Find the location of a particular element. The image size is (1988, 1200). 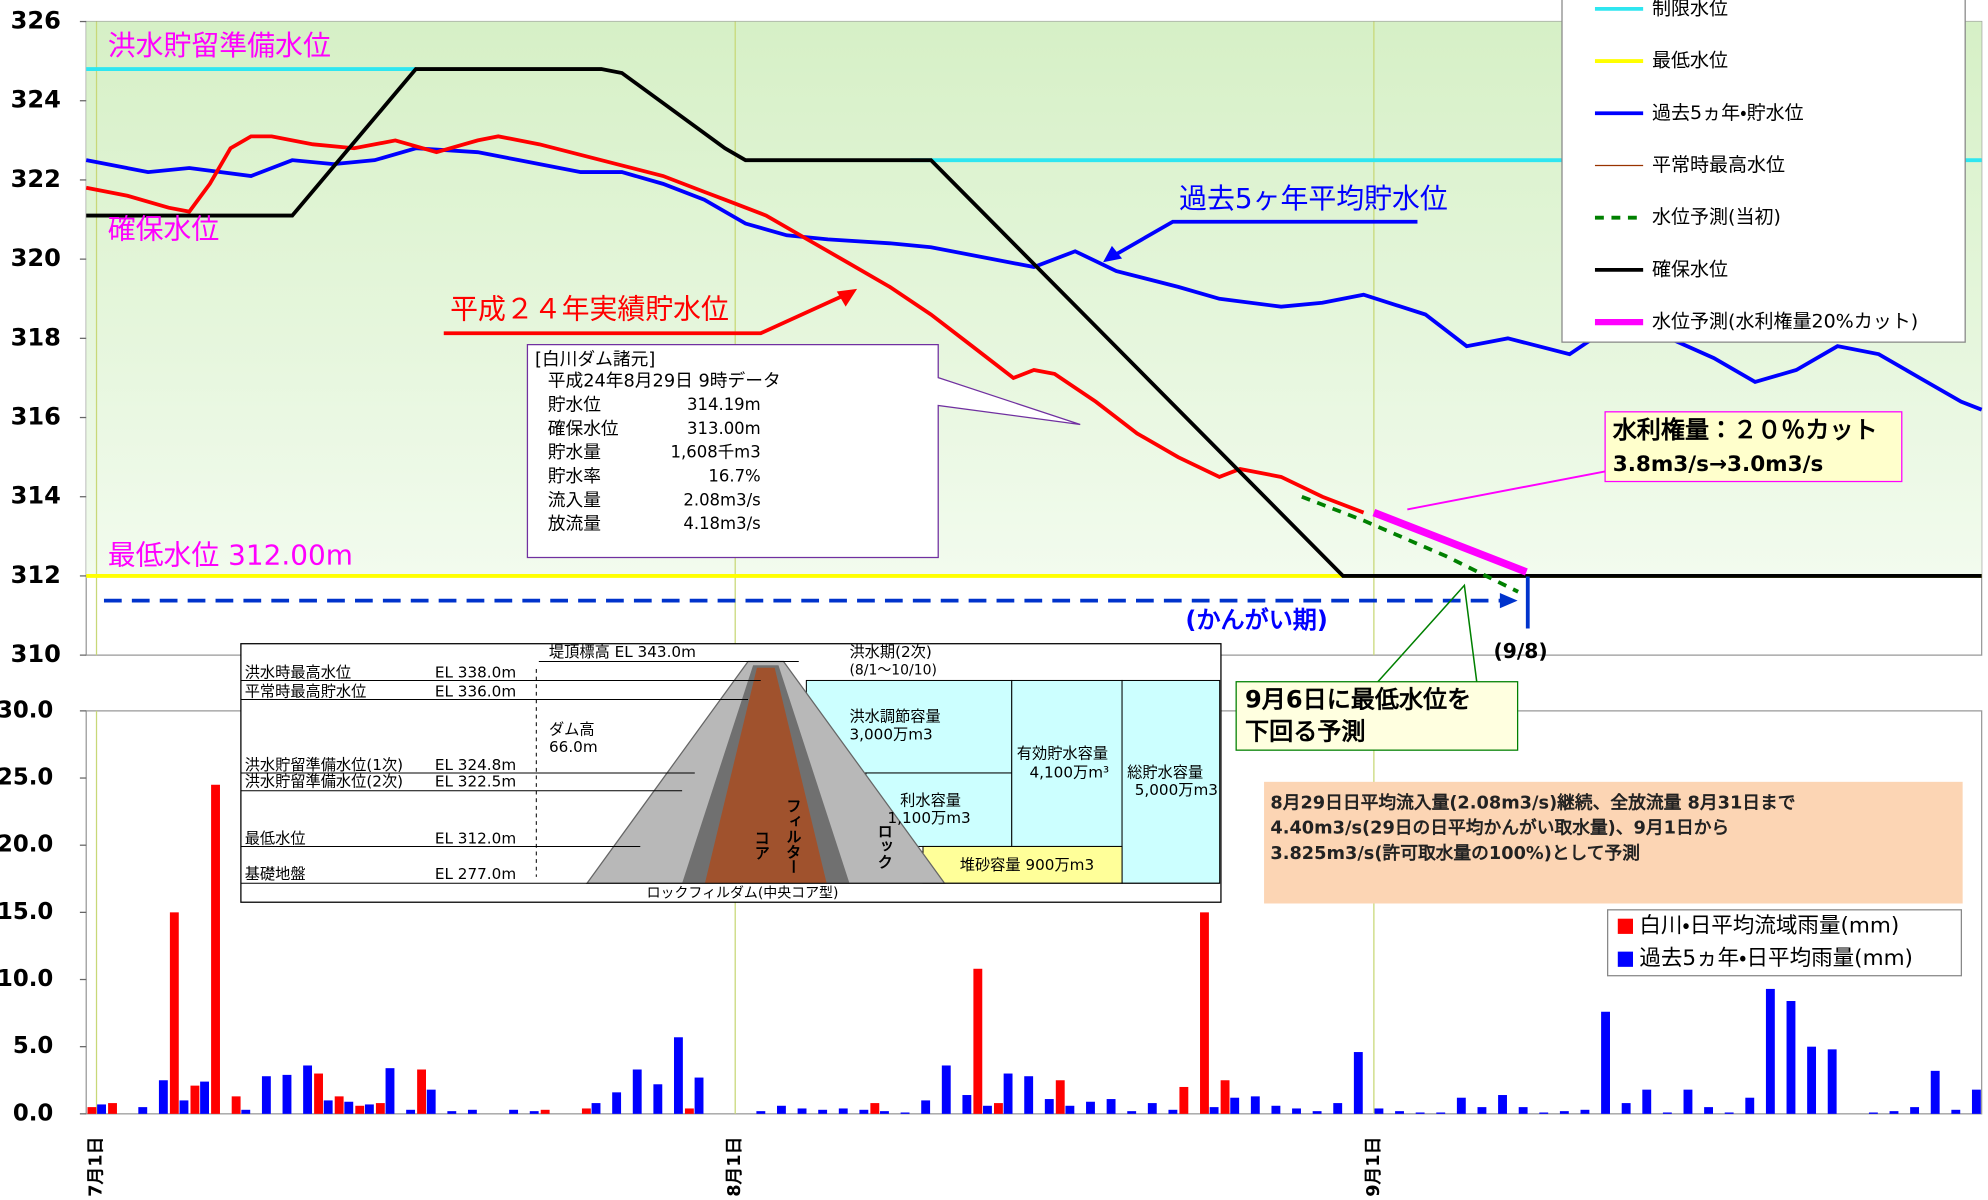

info-date: 平成24年8月29日 9時データ is located at coordinates (664, 380).